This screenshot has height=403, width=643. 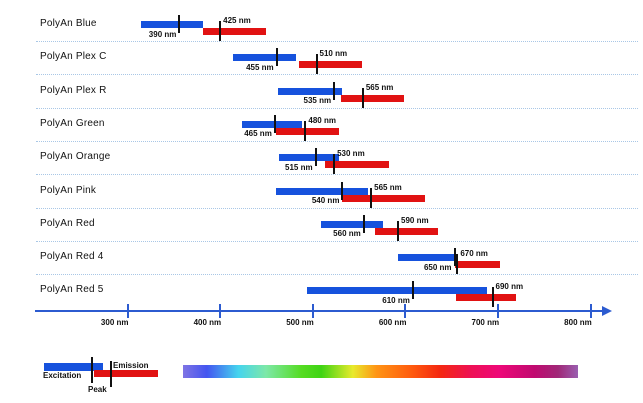 What do you see at coordinates (111, 374) in the screenshot?
I see `legend-emission-peak-tick` at bounding box center [111, 374].